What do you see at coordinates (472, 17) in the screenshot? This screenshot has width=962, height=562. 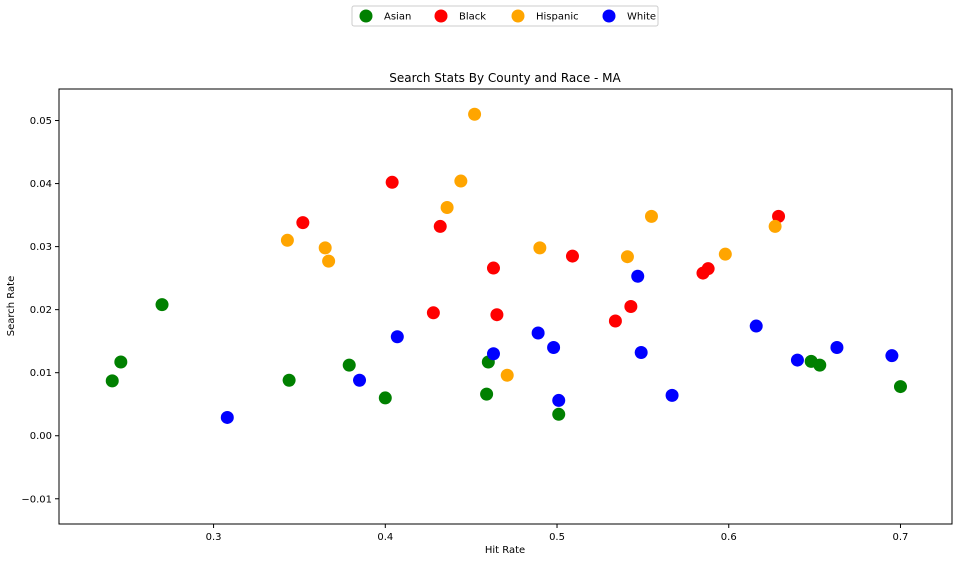 I see `legend-label-black: Black` at bounding box center [472, 17].